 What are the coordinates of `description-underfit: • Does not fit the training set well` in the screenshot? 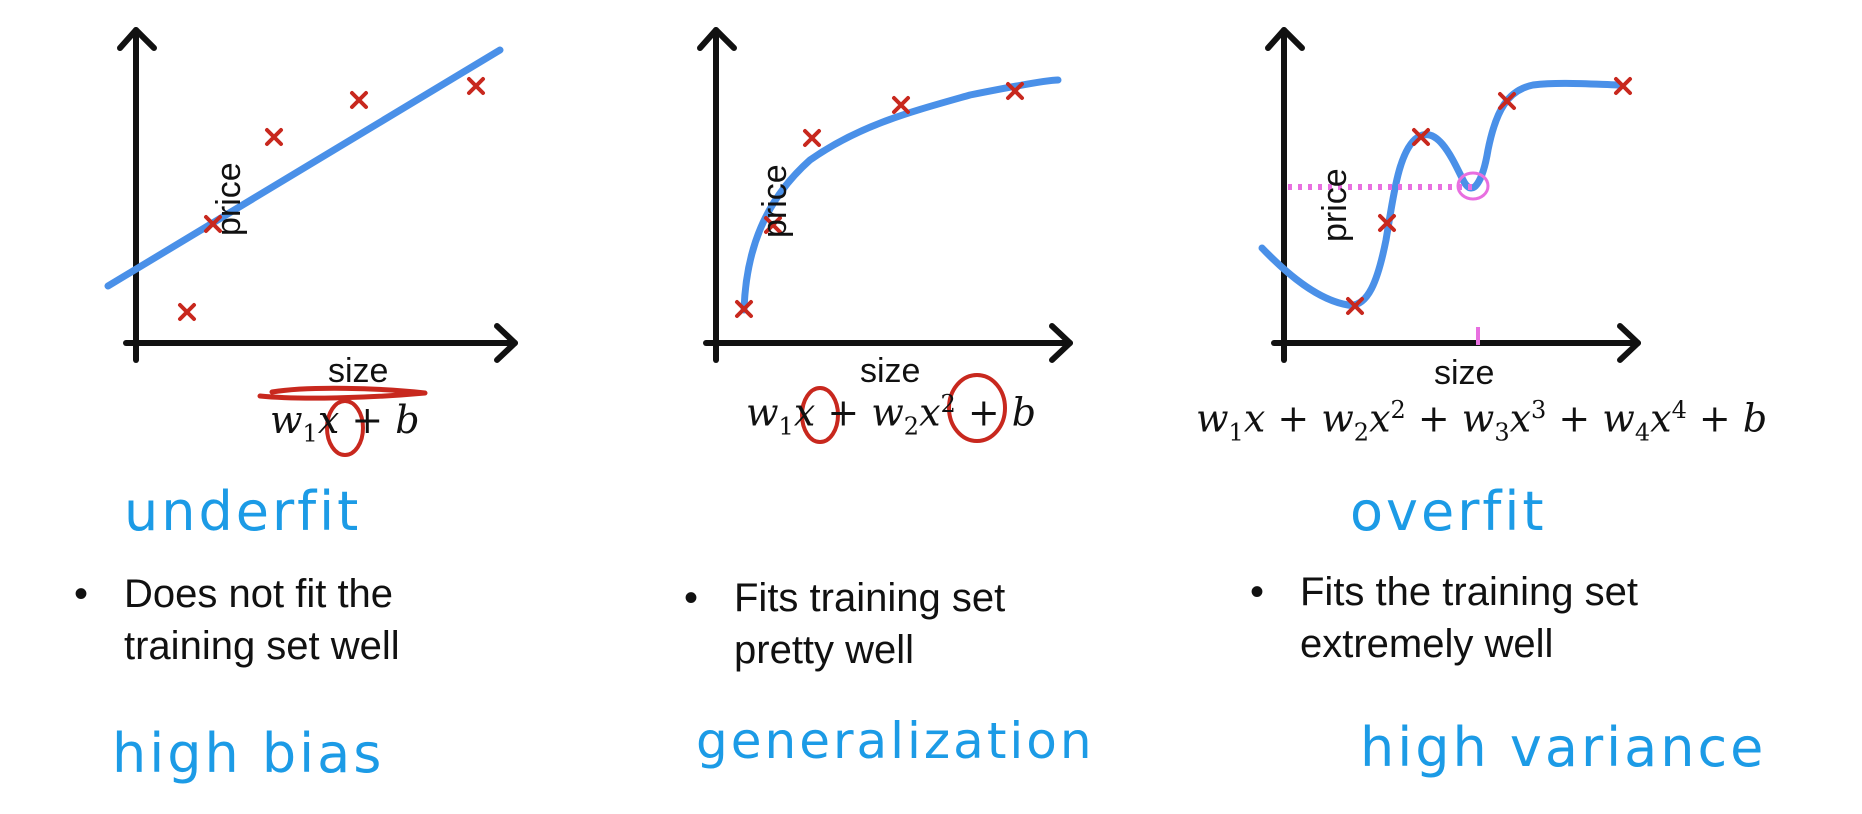 It's located at (237, 620).